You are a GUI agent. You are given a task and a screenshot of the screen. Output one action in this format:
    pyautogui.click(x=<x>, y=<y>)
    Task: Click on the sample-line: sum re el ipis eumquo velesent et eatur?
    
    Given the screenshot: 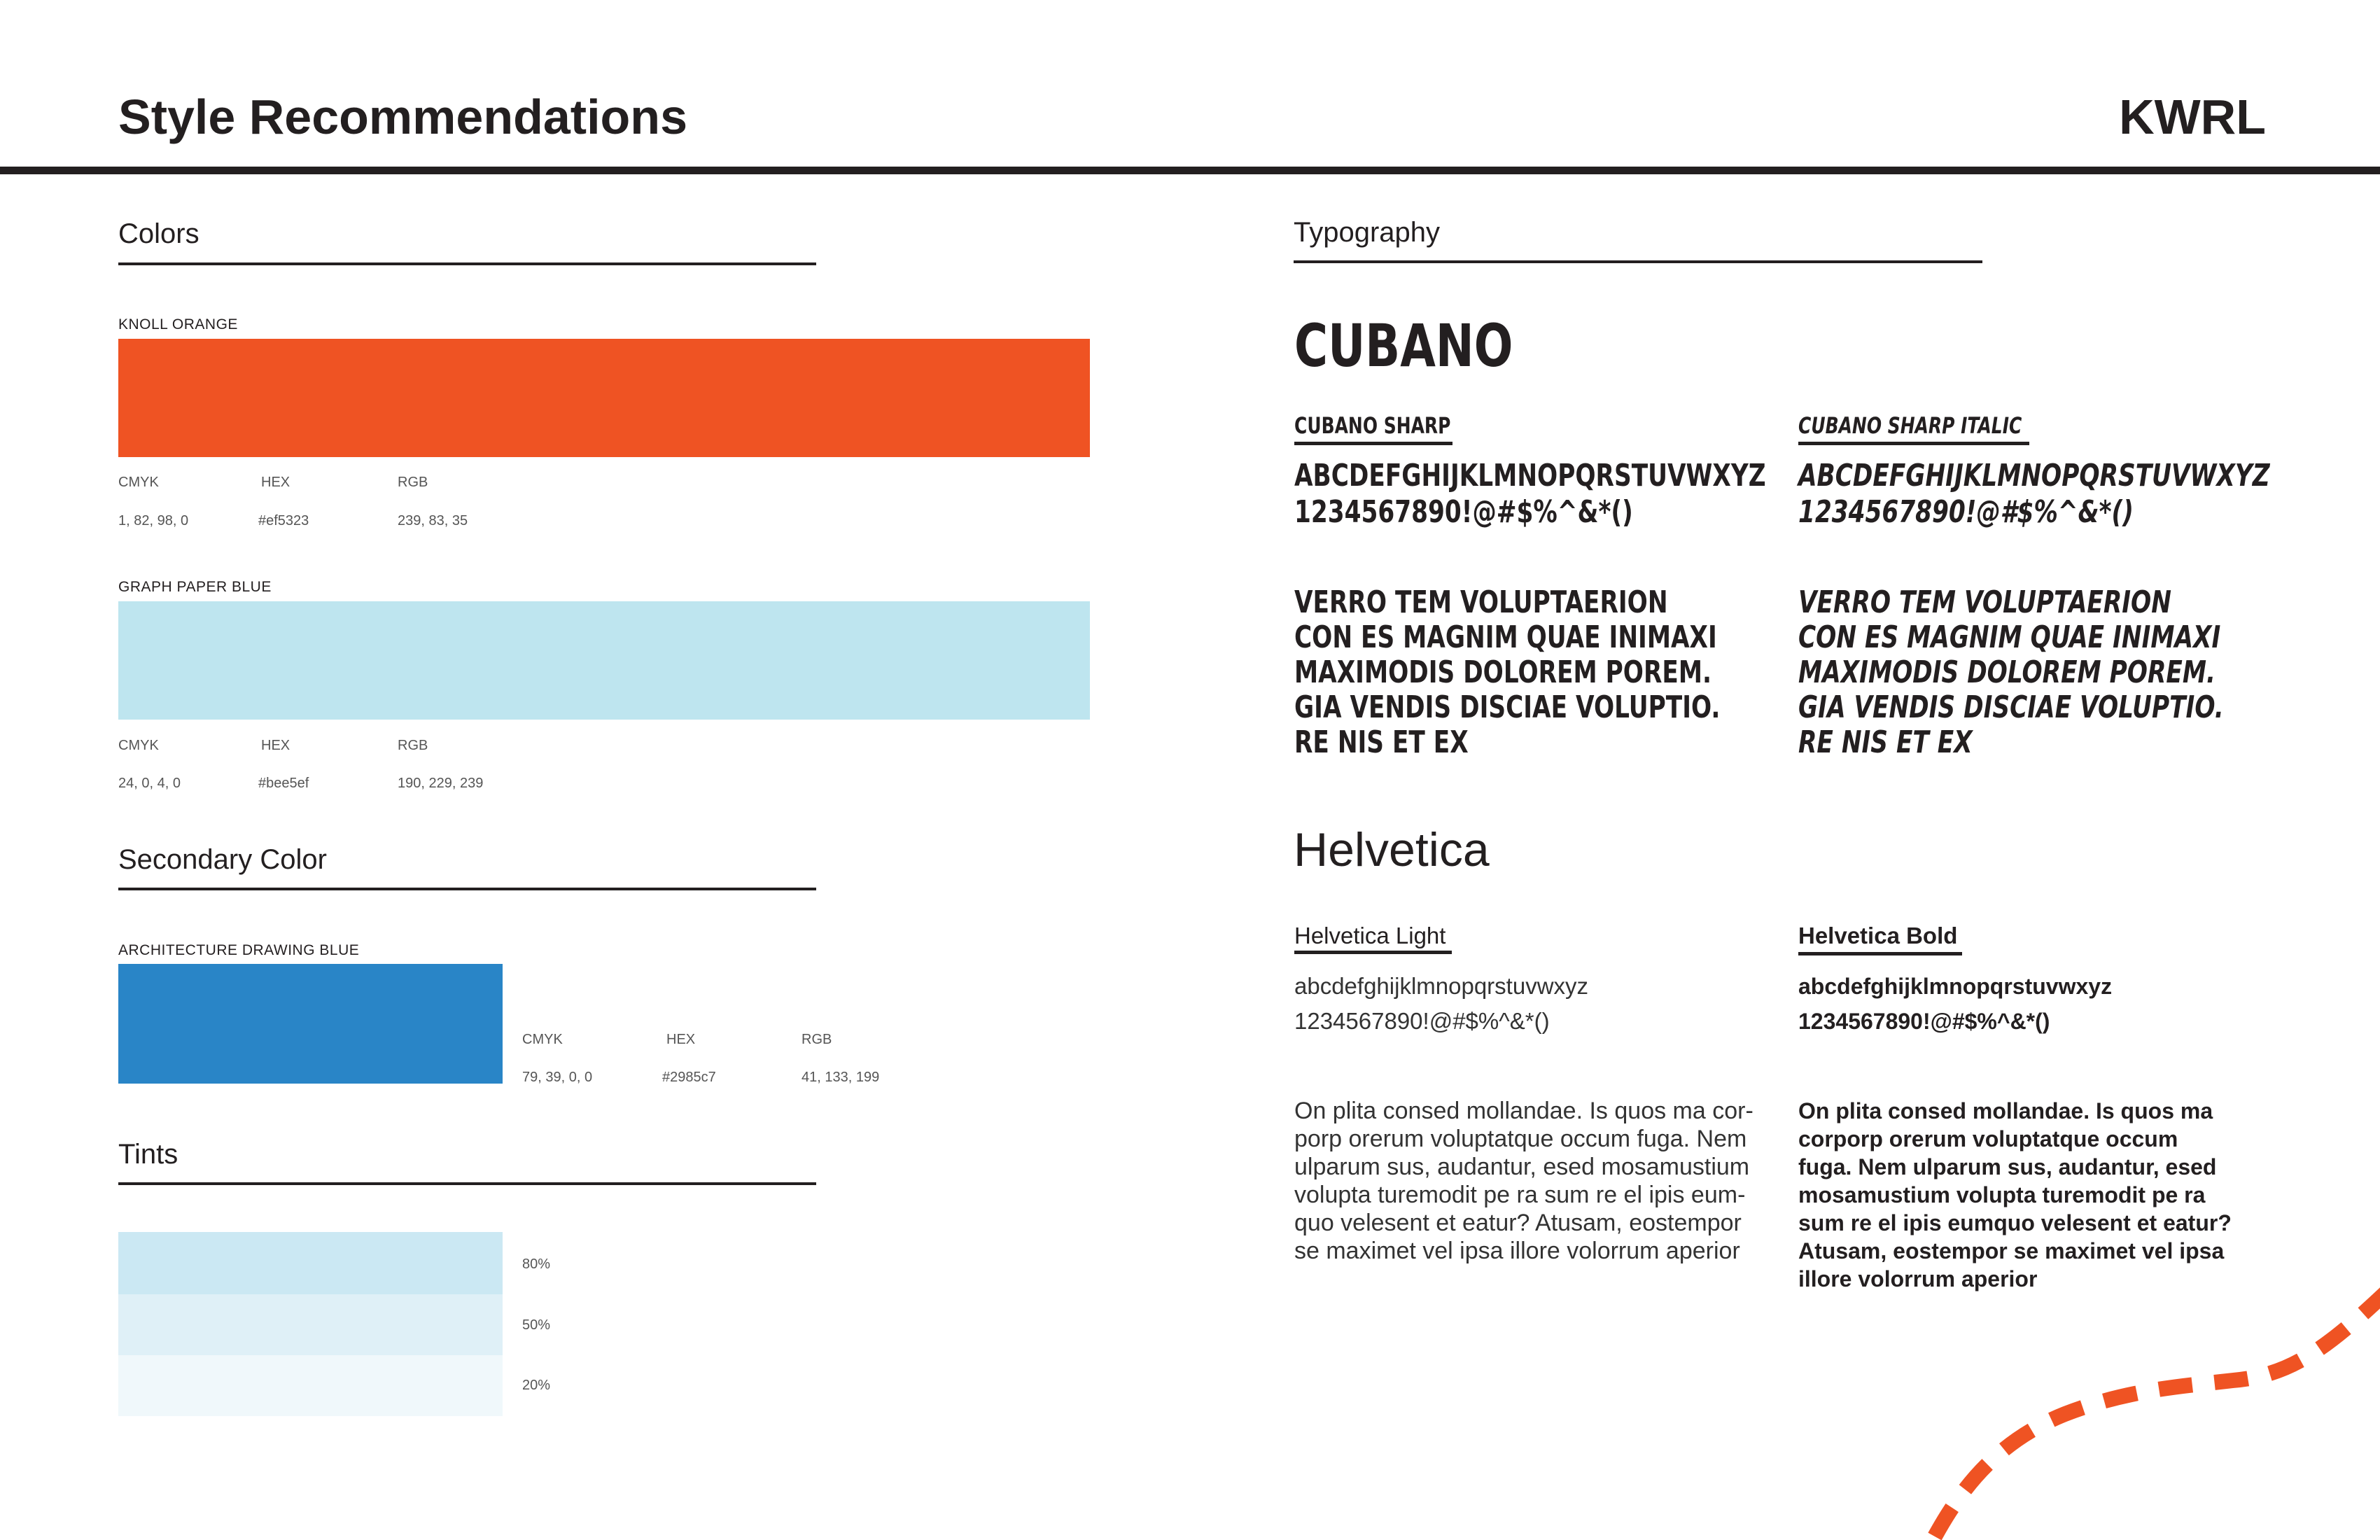 What is the action you would take?
    pyautogui.click(x=2015, y=1223)
    